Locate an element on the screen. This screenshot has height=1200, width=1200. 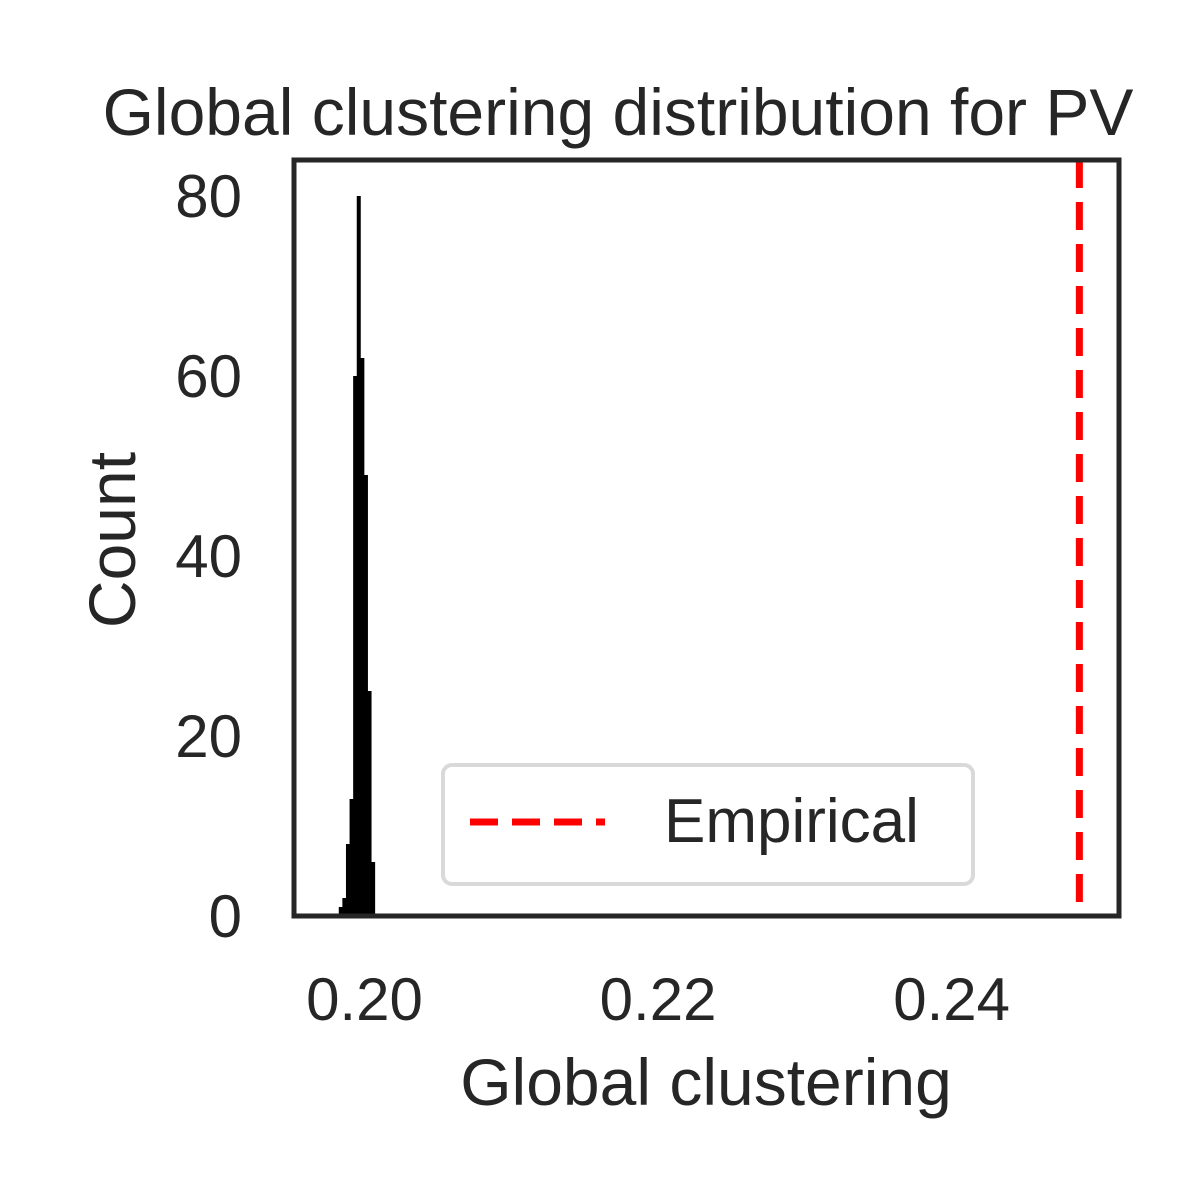
x-tick-label-2: 0.24 is located at coordinates (951, 999).